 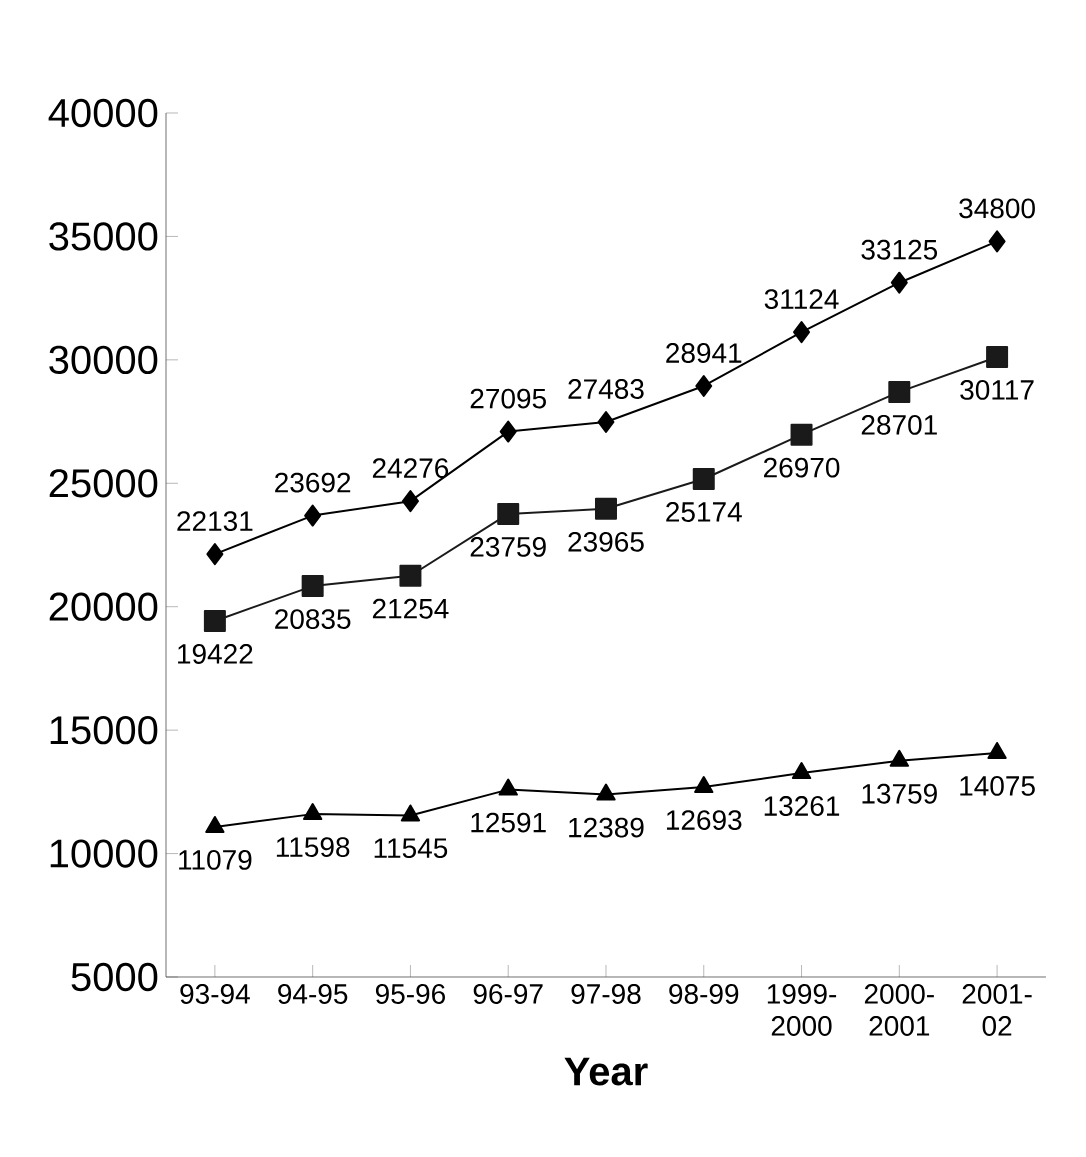 What do you see at coordinates (606, 827) in the screenshot?
I see `data-label: 12389` at bounding box center [606, 827].